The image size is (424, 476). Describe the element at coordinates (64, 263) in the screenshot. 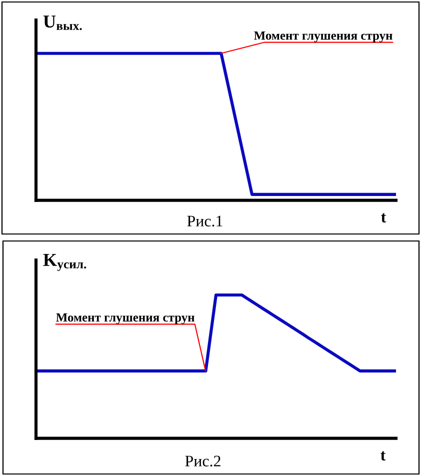

I see `y-axis-title: K$_{усил.}$` at that location.